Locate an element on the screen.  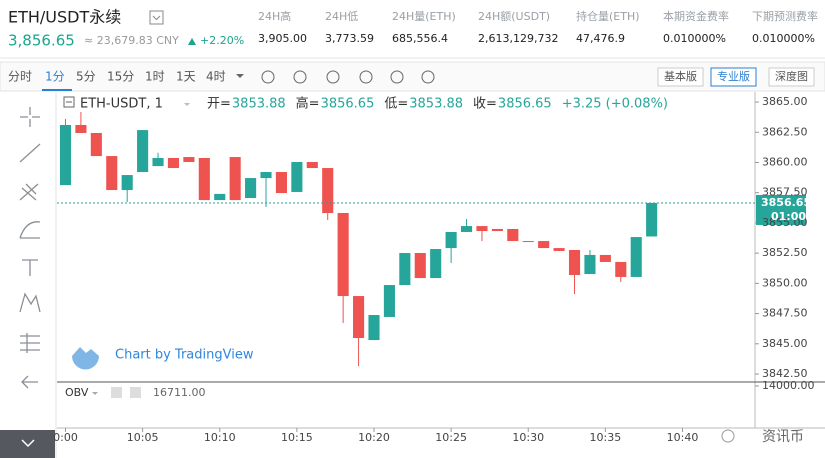
y-tick-label: 3862.50 is located at coordinates (785, 131).